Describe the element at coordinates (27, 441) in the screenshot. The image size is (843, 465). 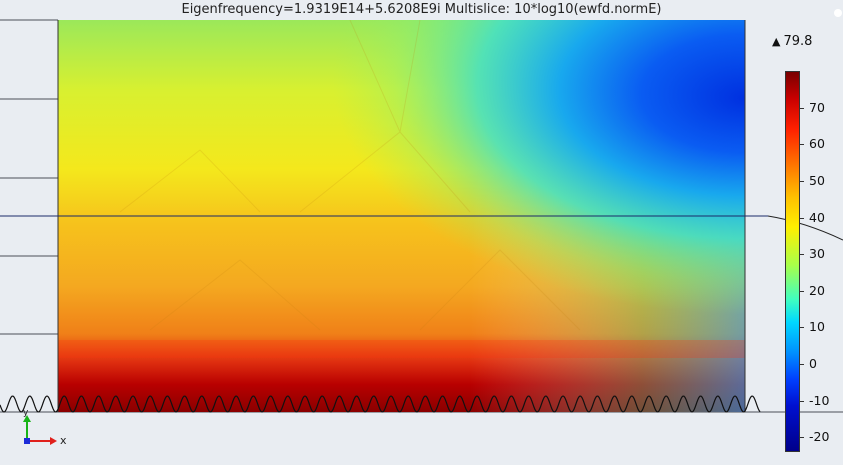
I see `origin-marker` at that location.